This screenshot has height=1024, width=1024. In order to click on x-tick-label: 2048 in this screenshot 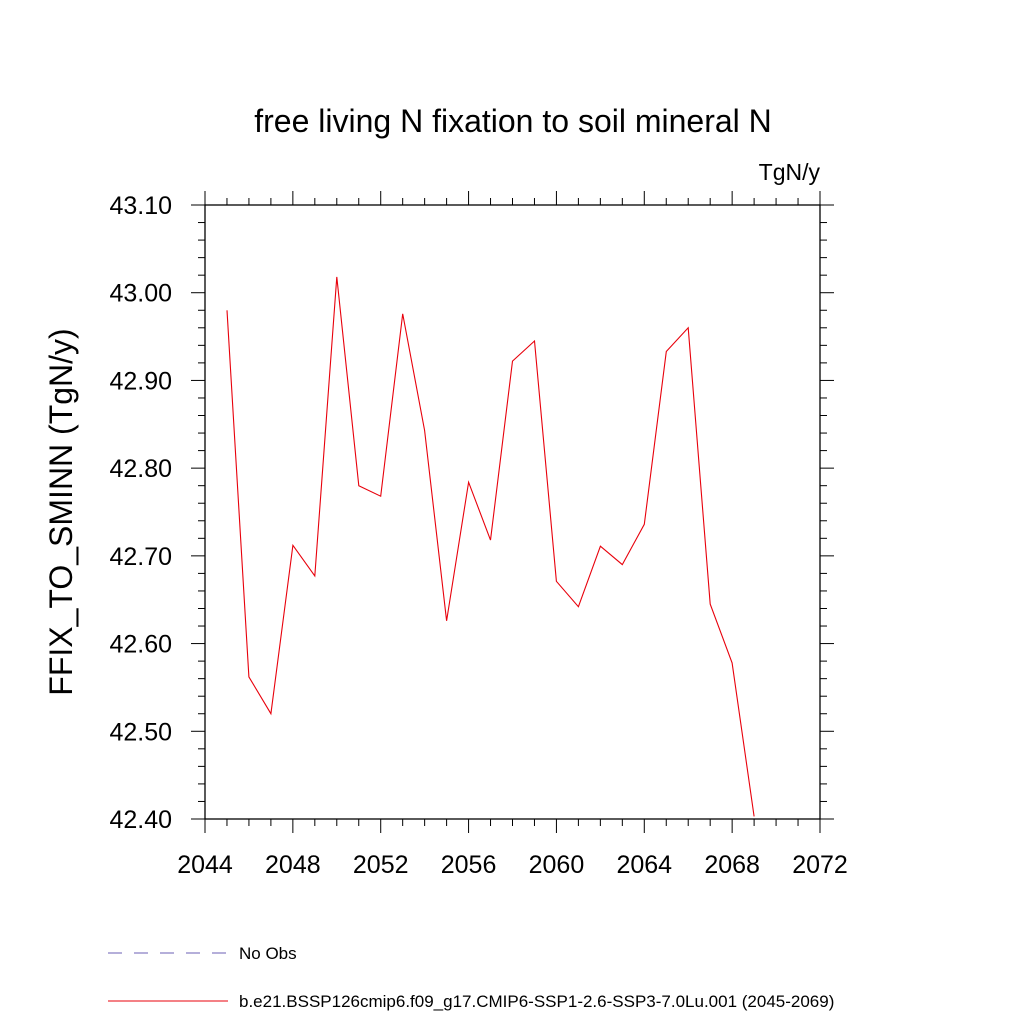, I will do `click(293, 865)`.